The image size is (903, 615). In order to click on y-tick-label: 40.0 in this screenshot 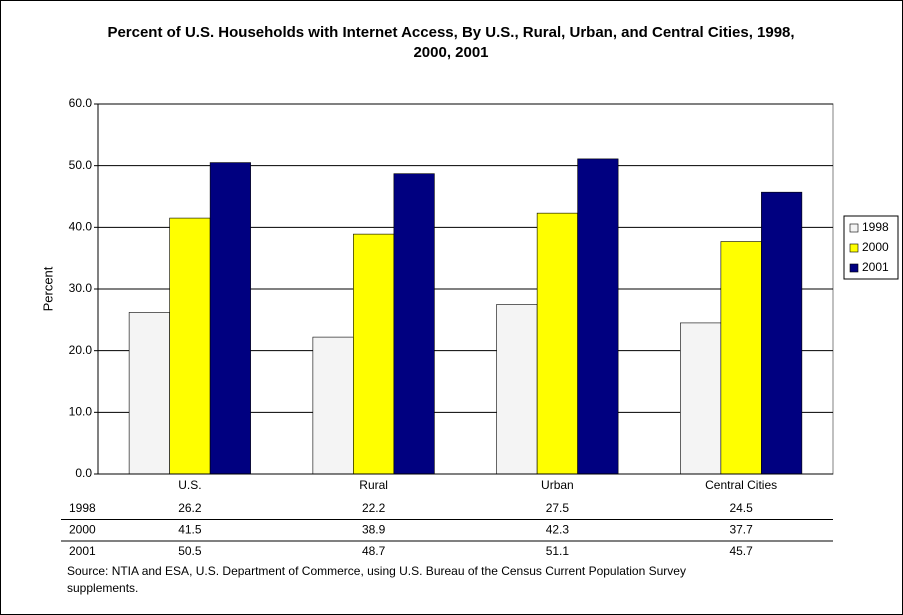, I will do `click(81, 227)`.